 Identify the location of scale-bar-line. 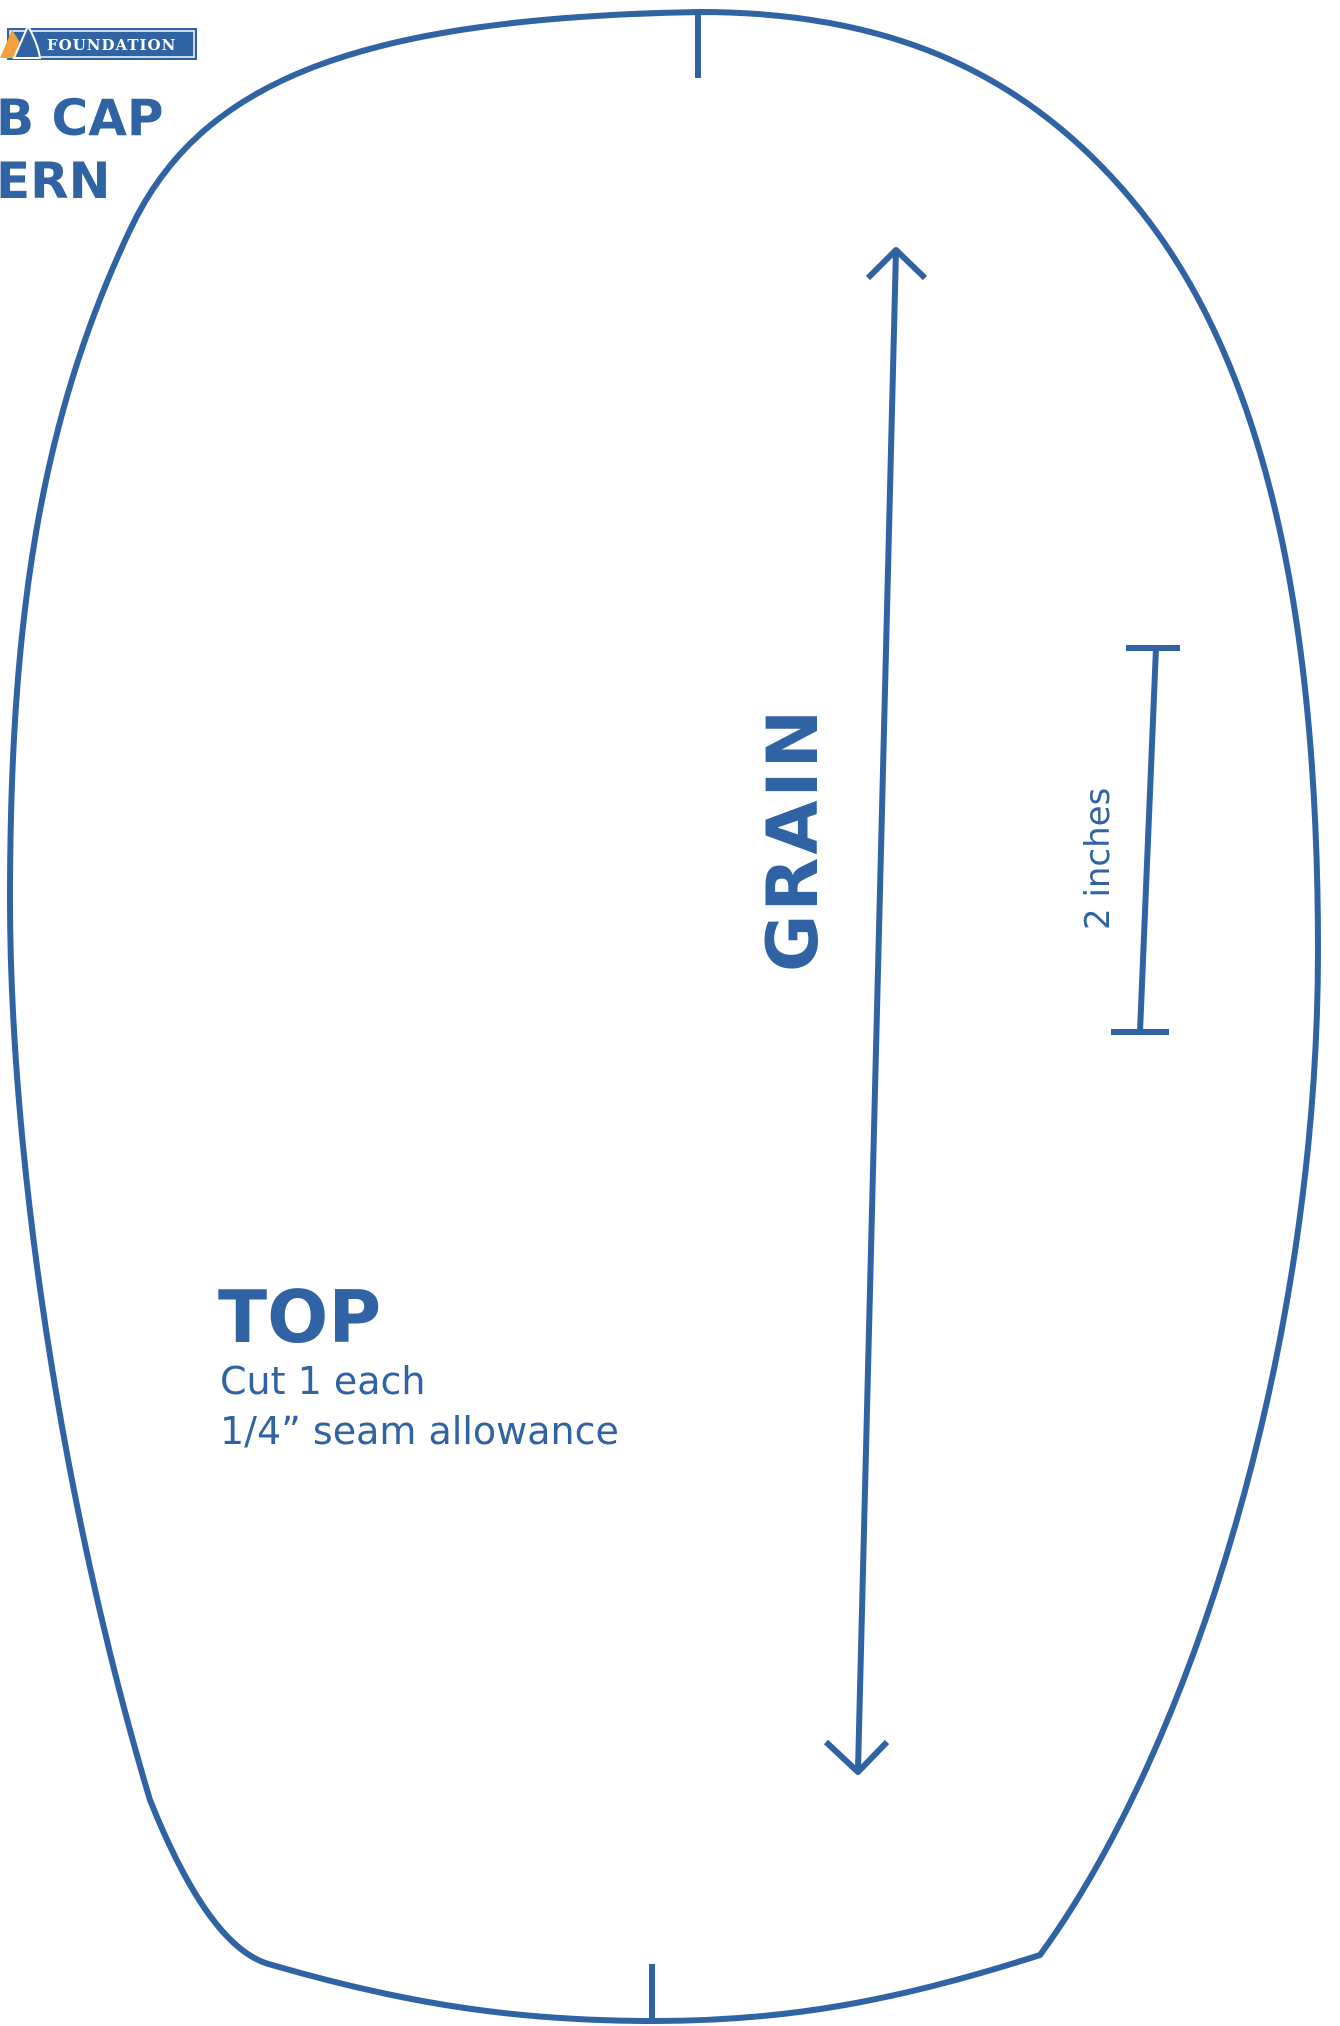
(1148, 840).